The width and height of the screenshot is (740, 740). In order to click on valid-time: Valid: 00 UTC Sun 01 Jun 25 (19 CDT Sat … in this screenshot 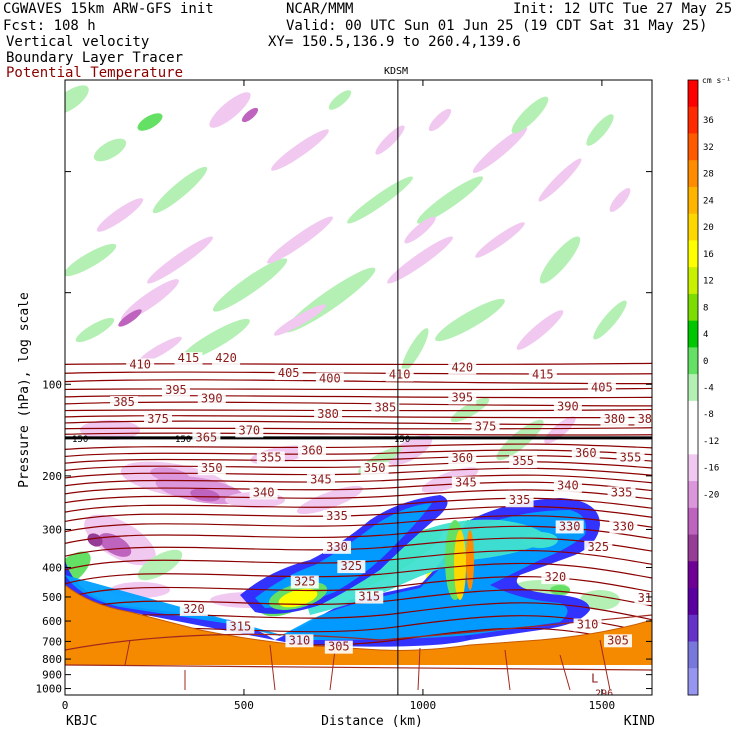, I will do `click(497, 26)`.